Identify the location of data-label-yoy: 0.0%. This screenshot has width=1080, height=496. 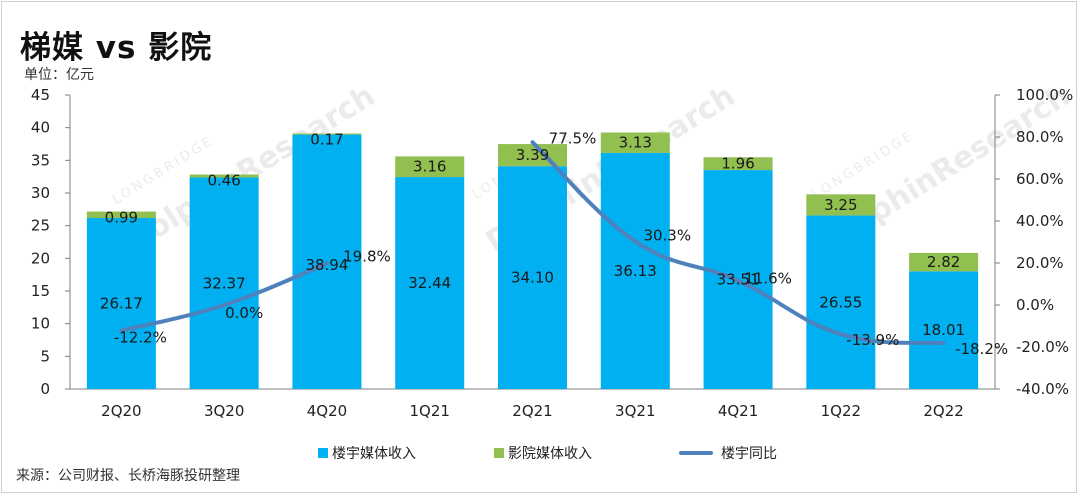
(244, 313).